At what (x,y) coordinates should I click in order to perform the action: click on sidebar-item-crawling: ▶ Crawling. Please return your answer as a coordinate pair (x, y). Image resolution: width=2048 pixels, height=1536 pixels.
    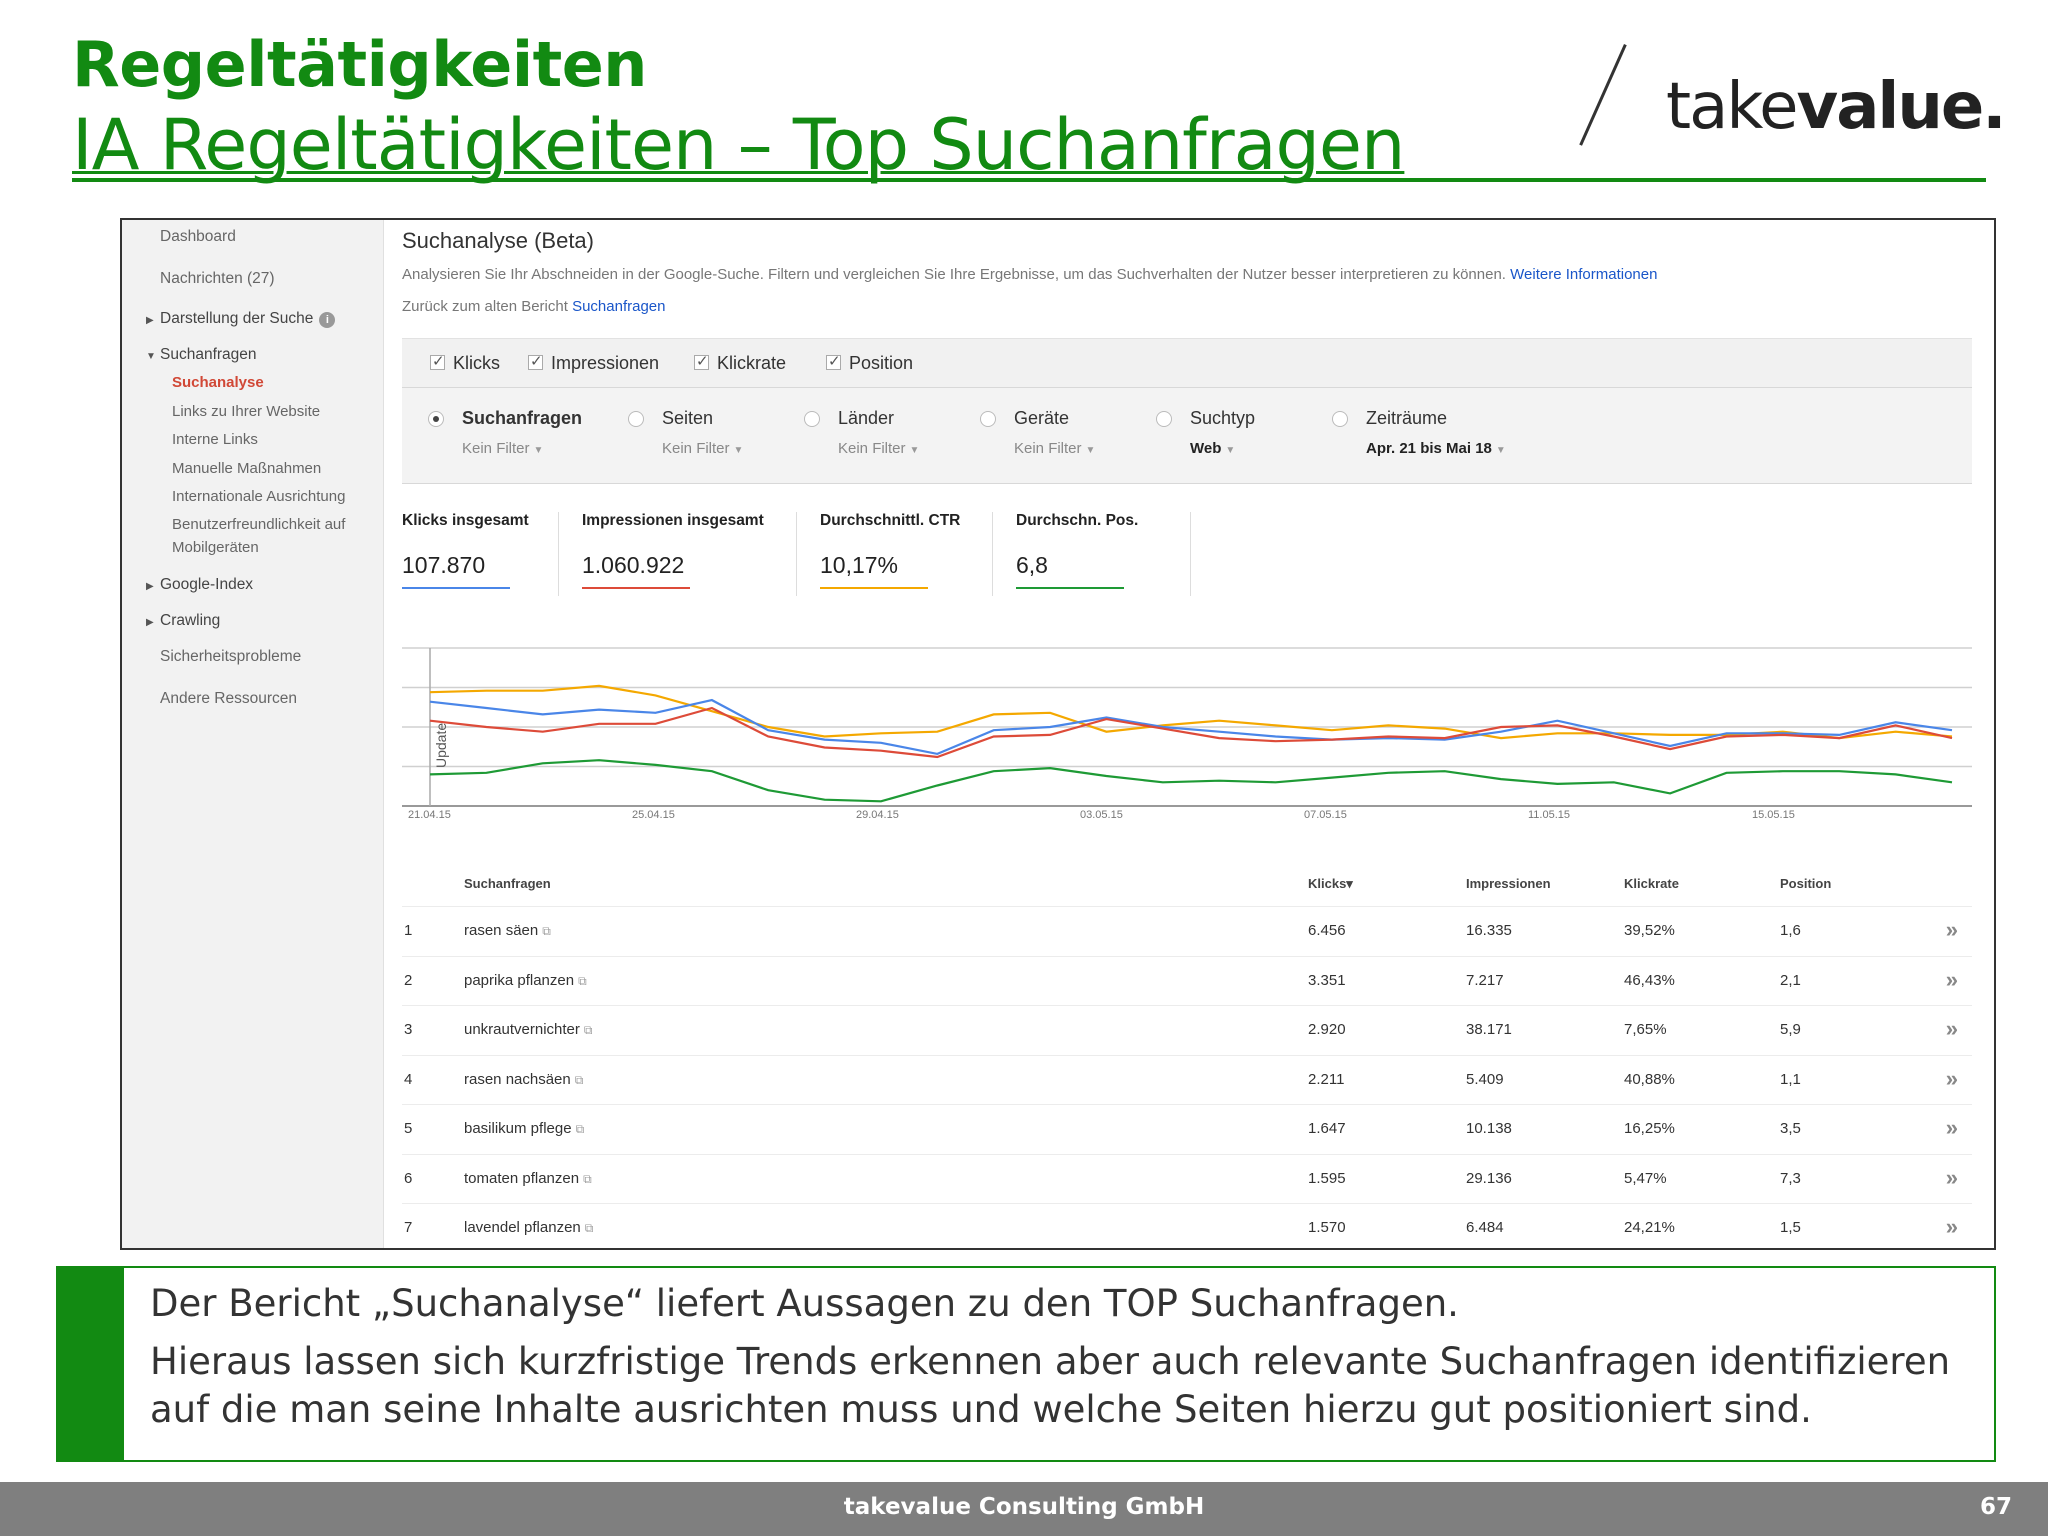
    Looking at the image, I should click on (183, 621).